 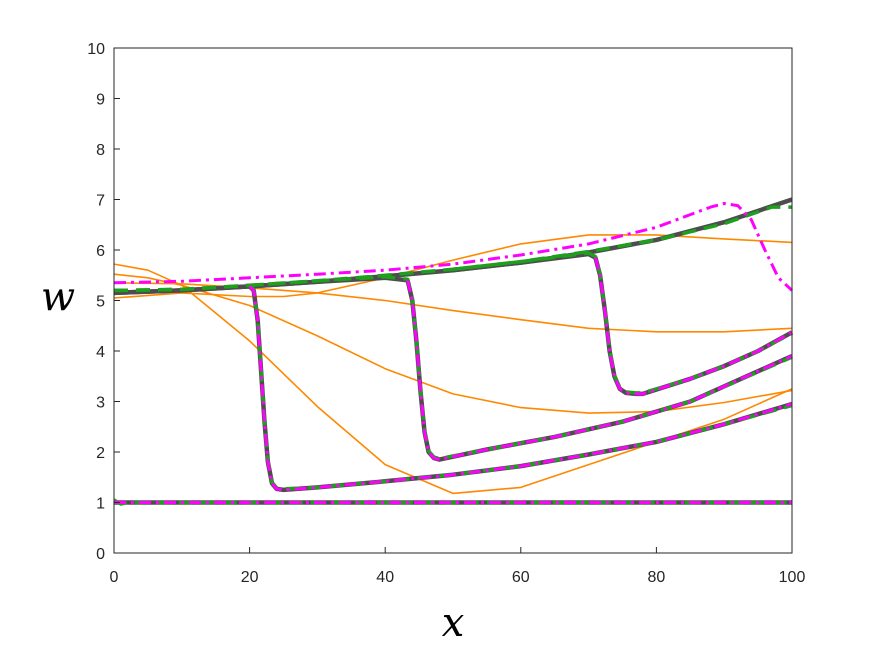 I want to click on x-tick-label: 20, so click(x=250, y=577).